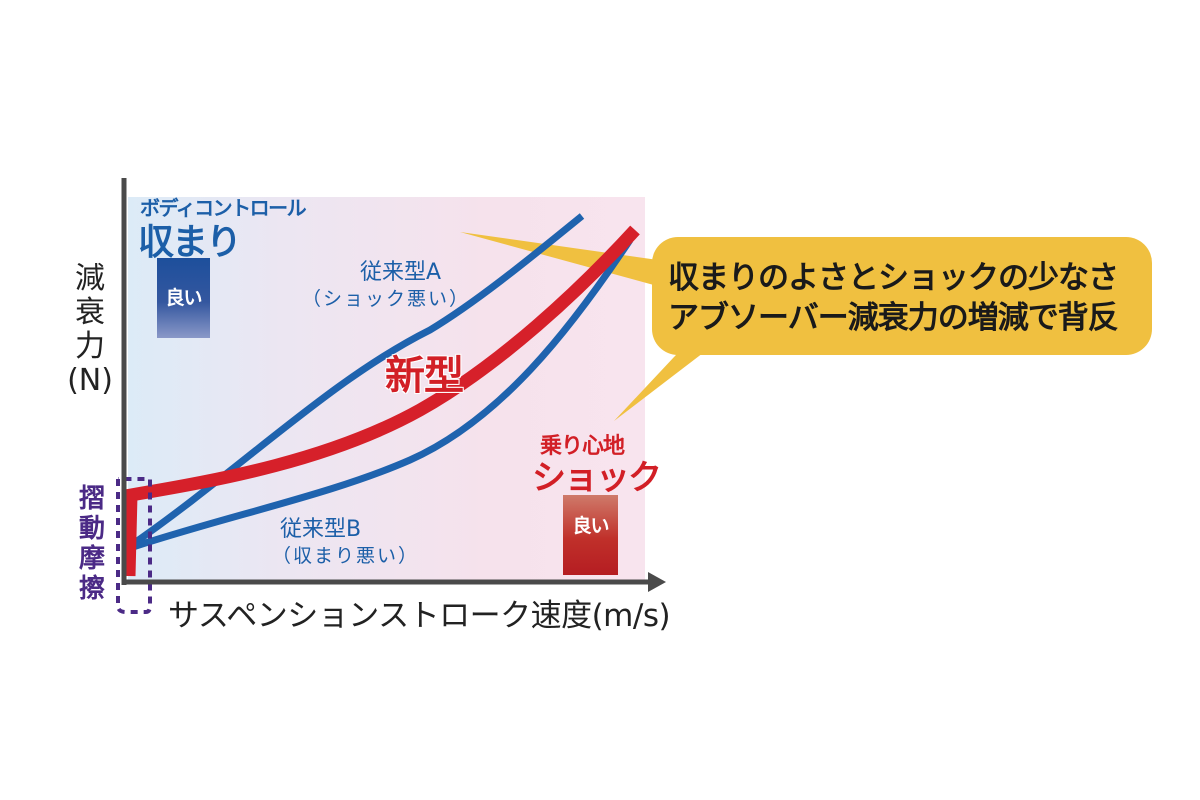 The width and height of the screenshot is (1200, 800). What do you see at coordinates (386, 299) in the screenshot?
I see `conventional-a-note: （ショック悪い）` at bounding box center [386, 299].